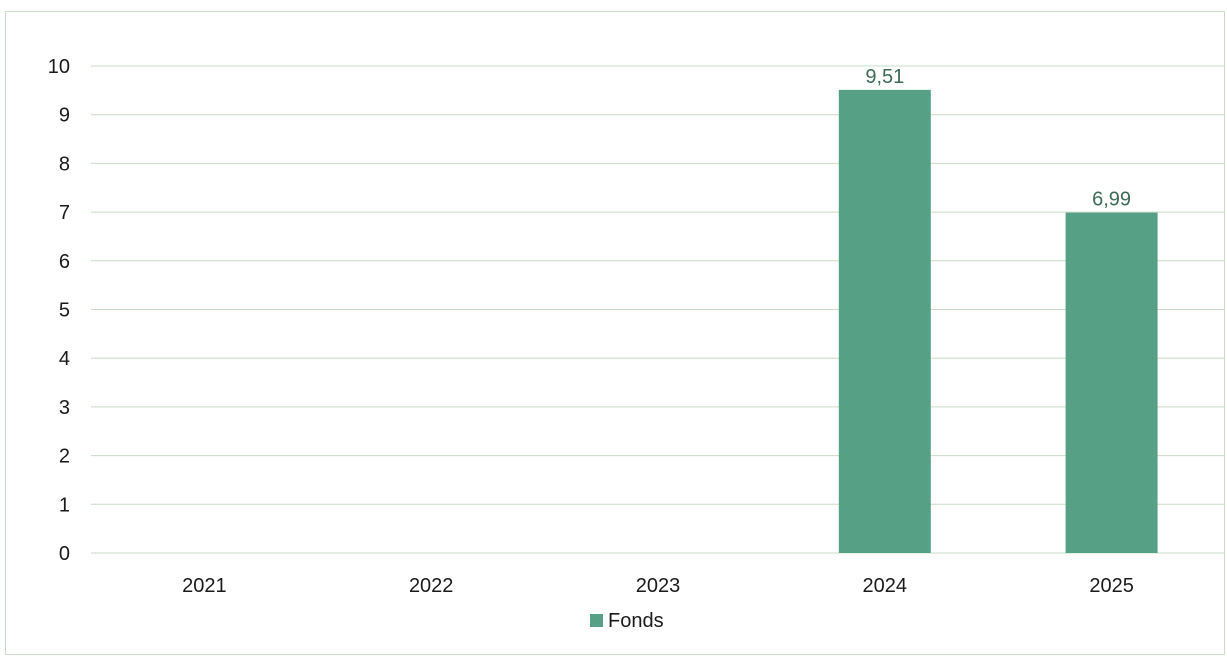 This screenshot has width=1227, height=657. What do you see at coordinates (204, 586) in the screenshot?
I see `x-tick-label-2021: 2021` at bounding box center [204, 586].